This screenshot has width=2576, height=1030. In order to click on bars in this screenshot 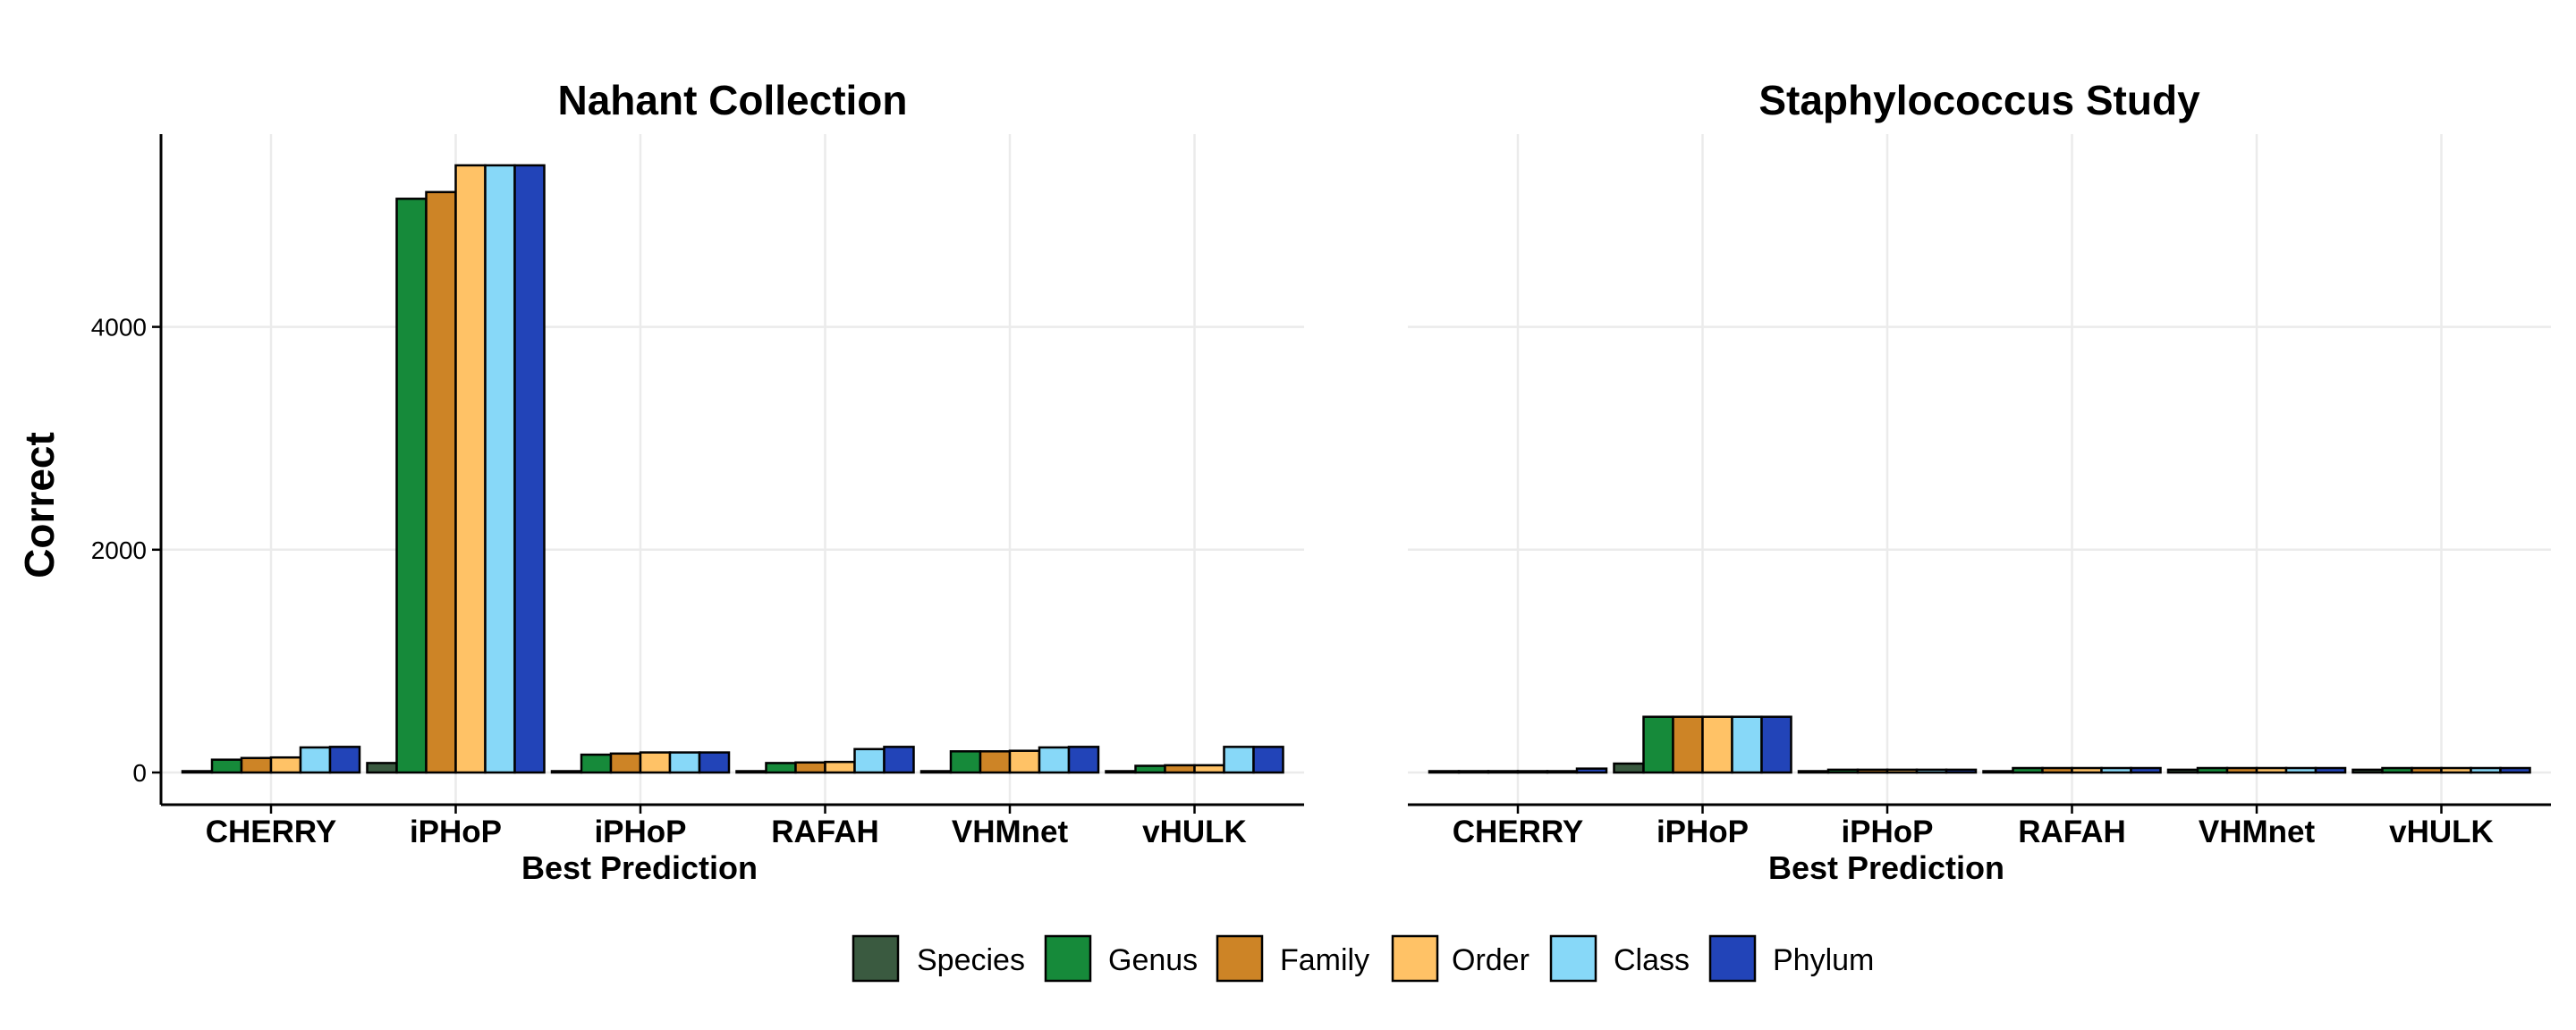, I will do `click(1979, 744)`.